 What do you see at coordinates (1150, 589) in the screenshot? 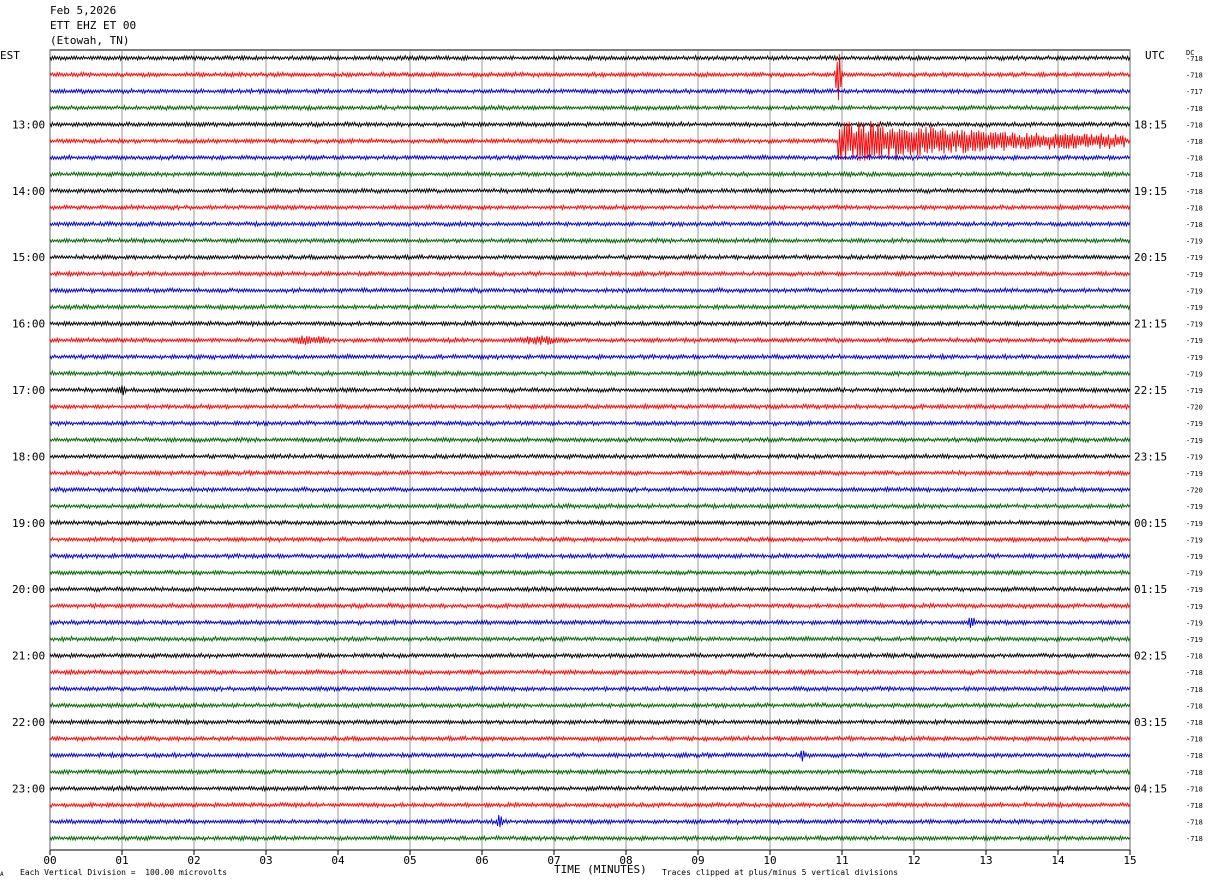
I see `utc-hour-label: 01:15` at bounding box center [1150, 589].